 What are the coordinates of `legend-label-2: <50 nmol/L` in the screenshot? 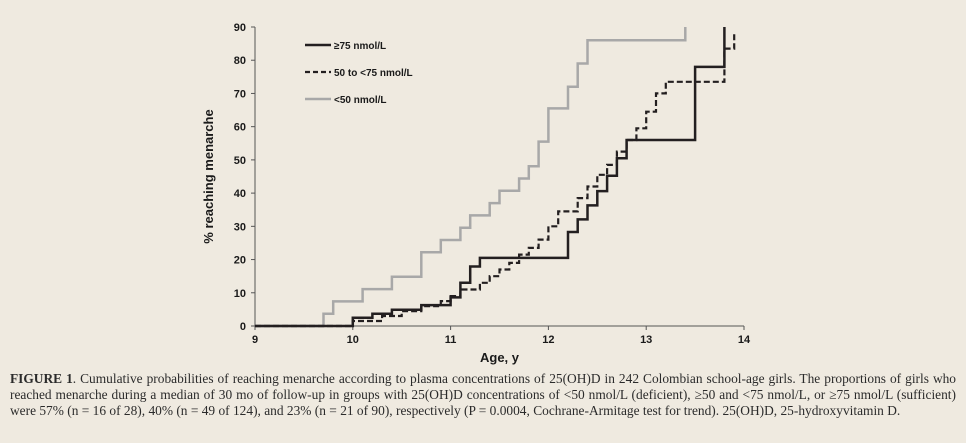 It's located at (360, 100).